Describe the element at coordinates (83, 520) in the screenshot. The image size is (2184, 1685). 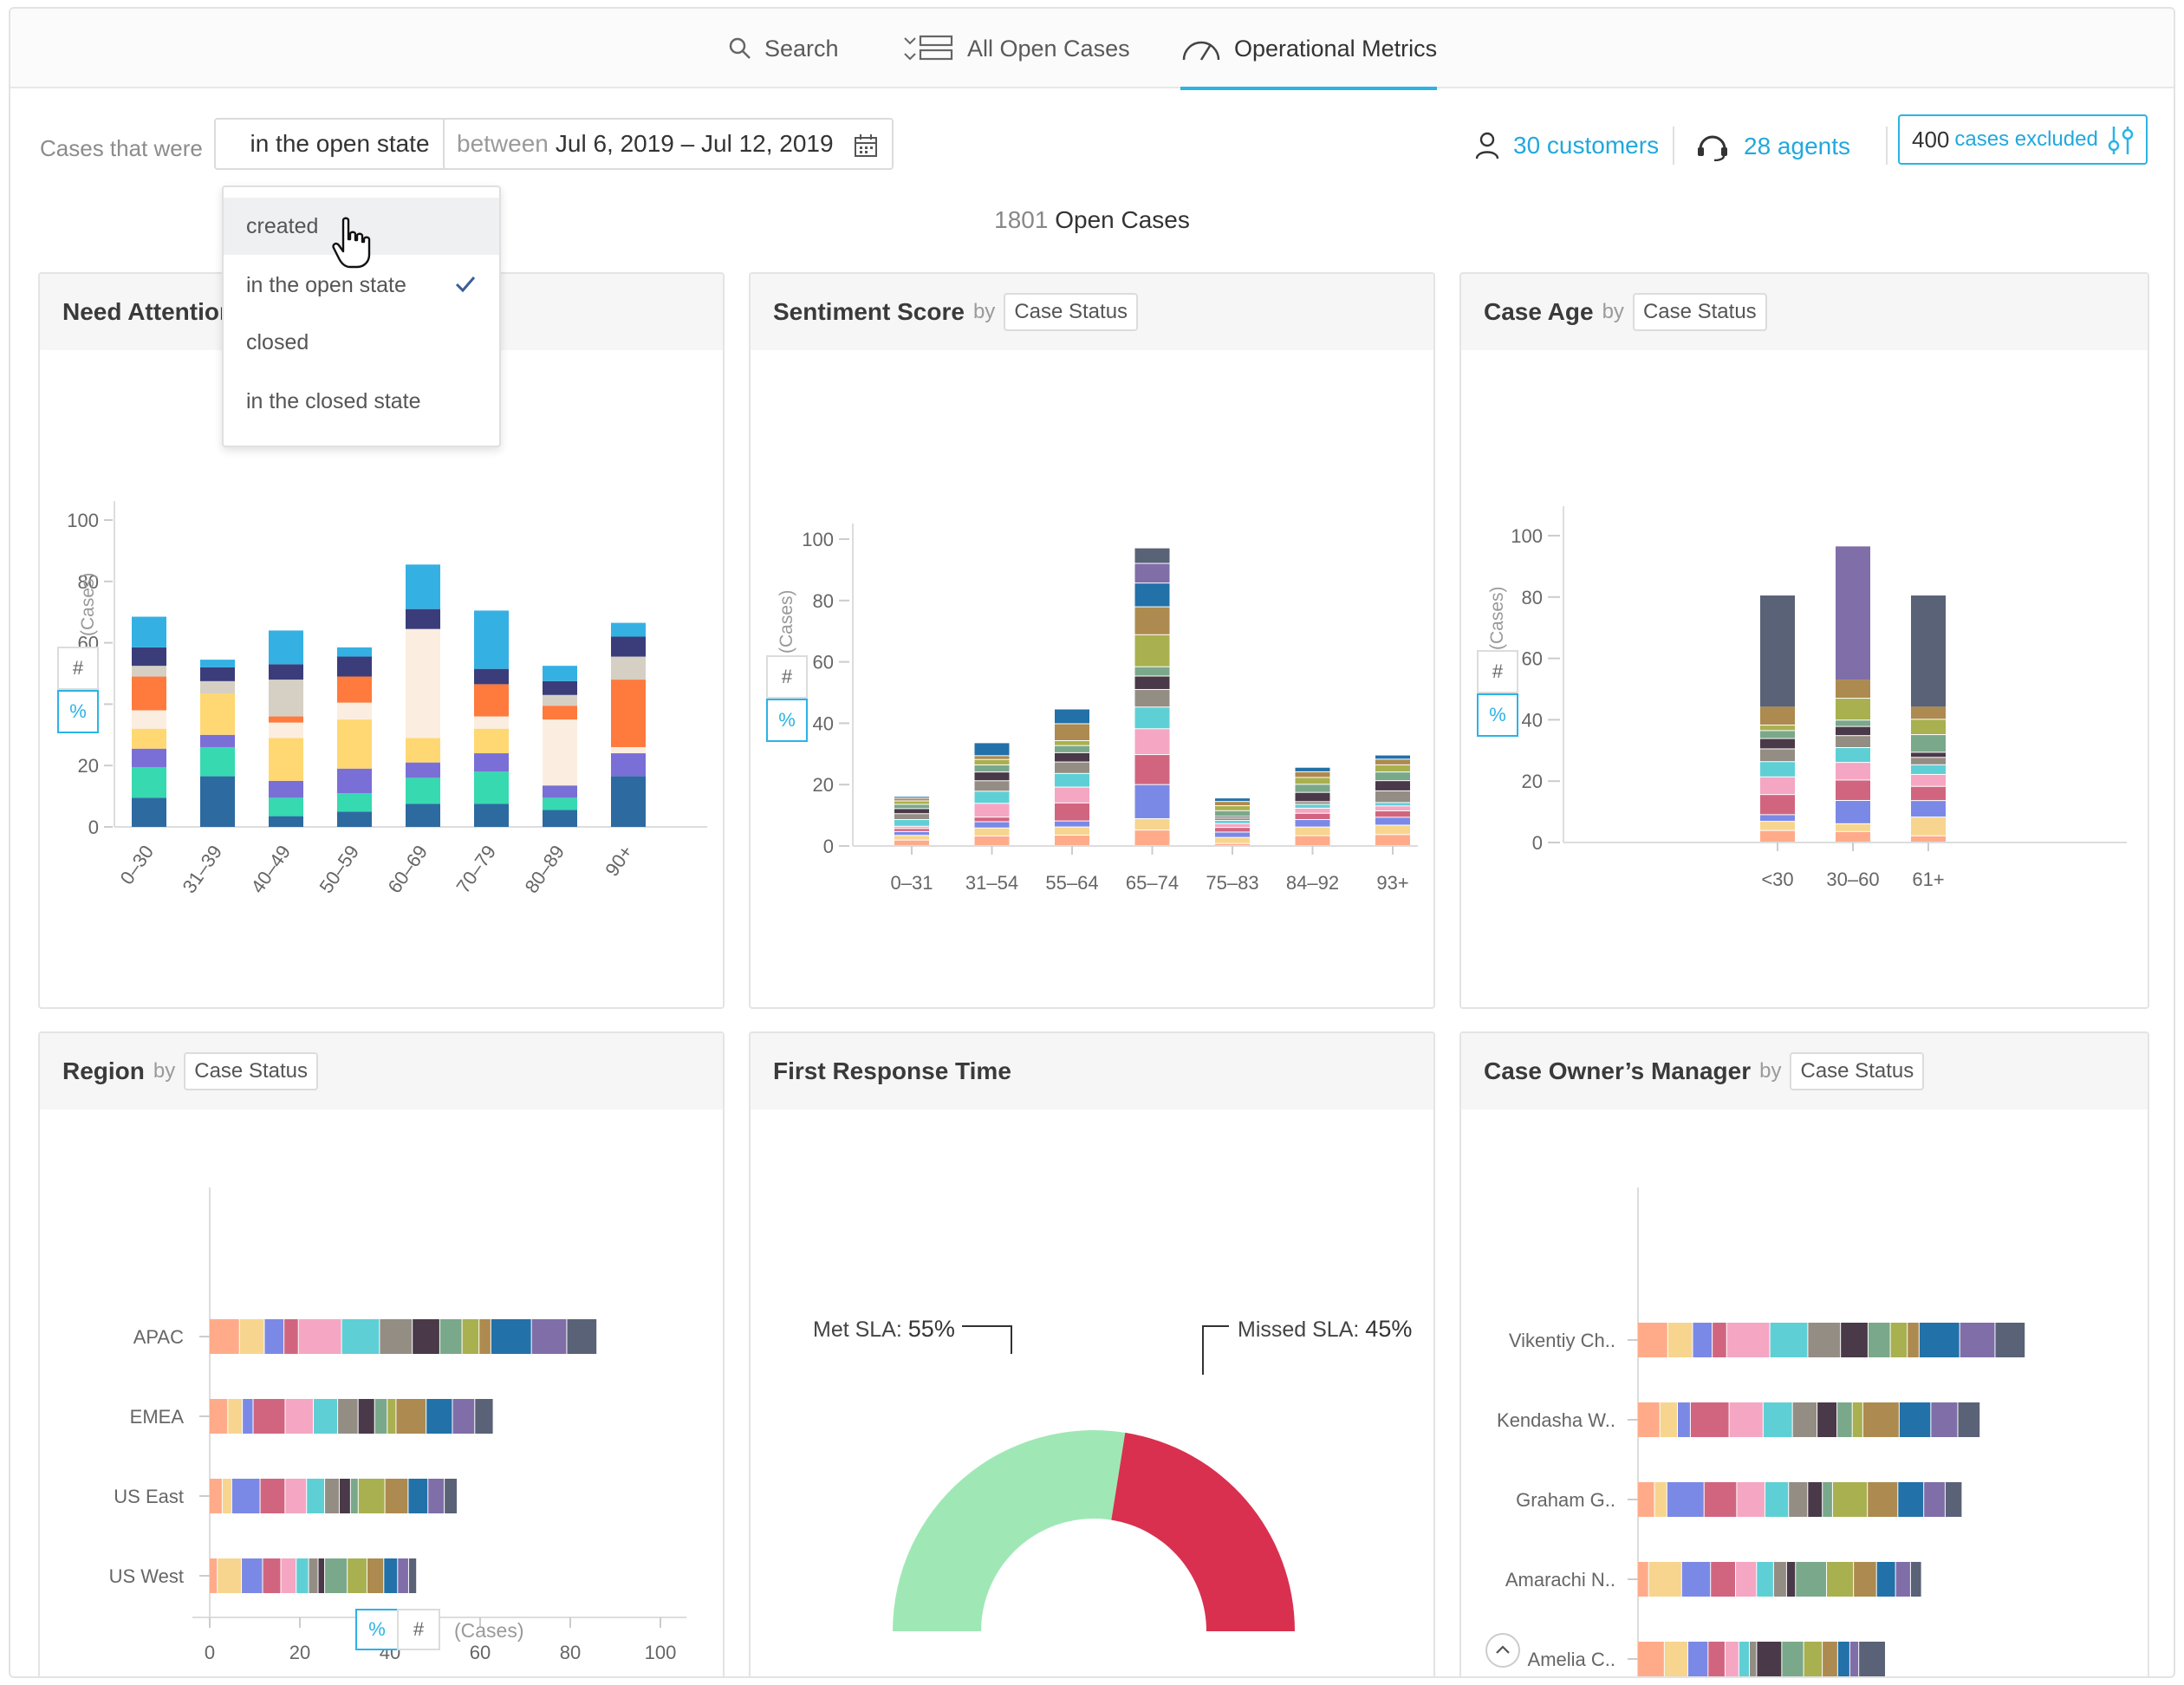
I see `y-tick-label: 100` at that location.